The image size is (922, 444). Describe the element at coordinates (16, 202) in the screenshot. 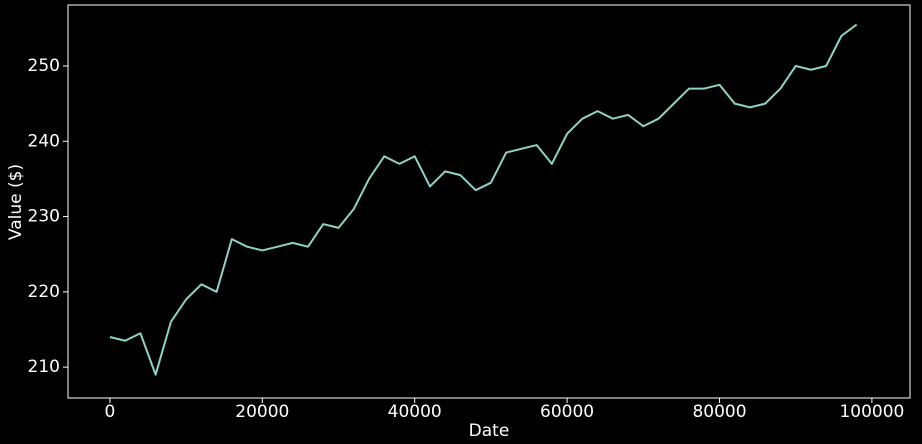

I see `y-axis-label: Value ($)` at that location.